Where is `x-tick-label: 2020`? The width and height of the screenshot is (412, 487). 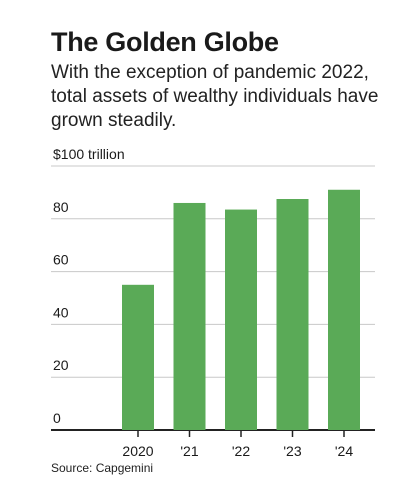
x-tick-label: 2020 is located at coordinates (137, 451).